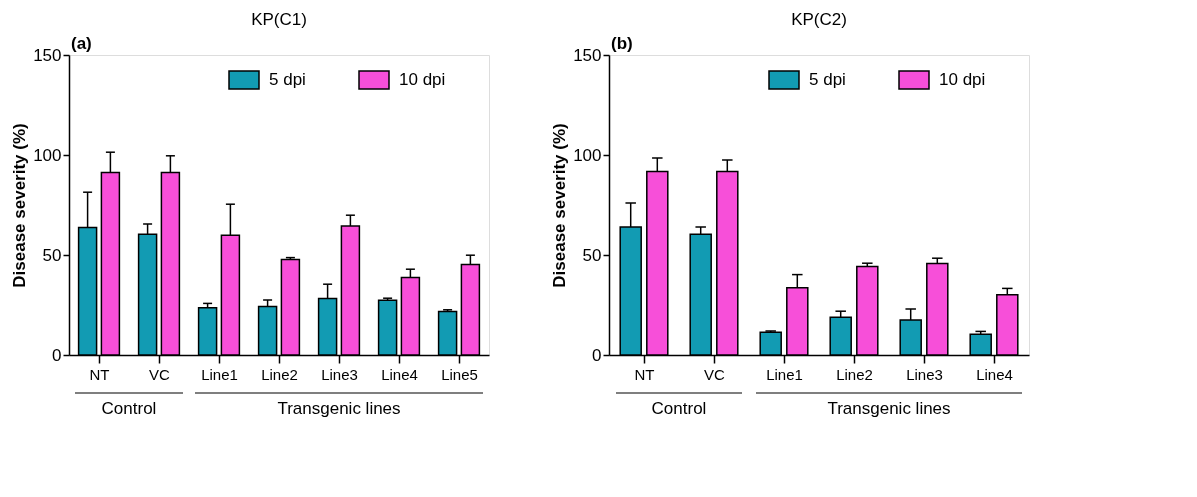 This screenshot has width=1197, height=497. What do you see at coordinates (622, 43) in the screenshot?
I see `text: (b)` at bounding box center [622, 43].